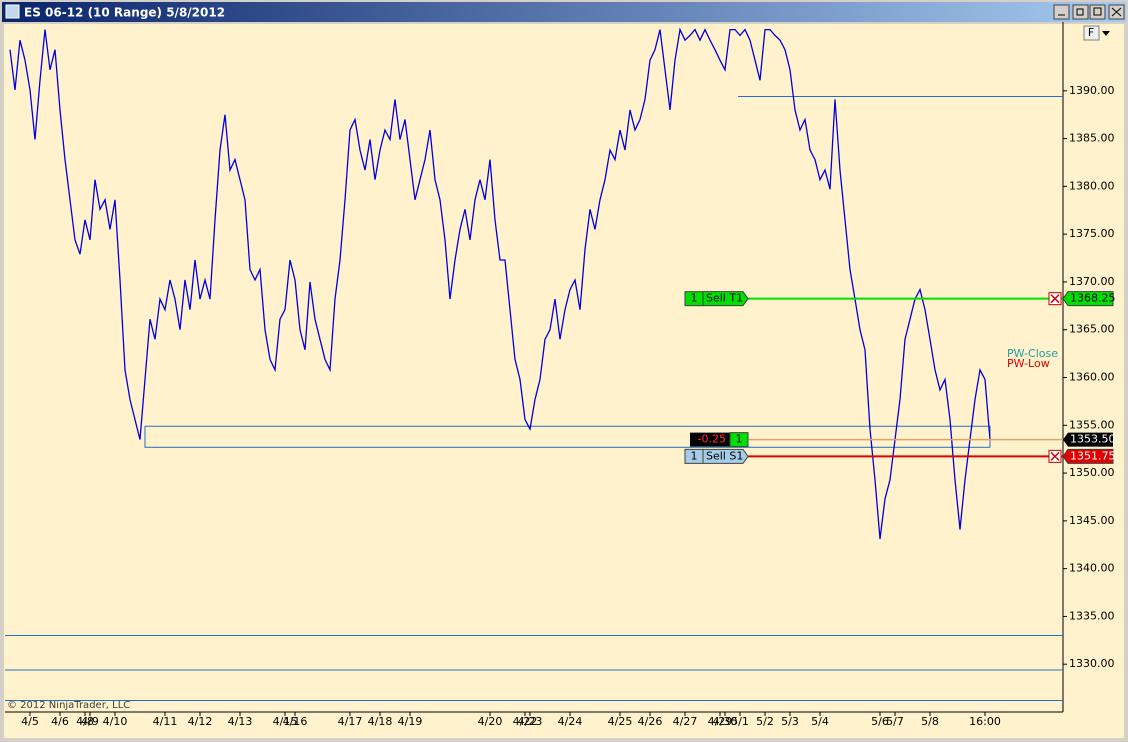 Image resolution: width=1128 pixels, height=742 pixels. What do you see at coordinates (165, 721) in the screenshot?
I see `x-tick-label: 4/11` at bounding box center [165, 721].